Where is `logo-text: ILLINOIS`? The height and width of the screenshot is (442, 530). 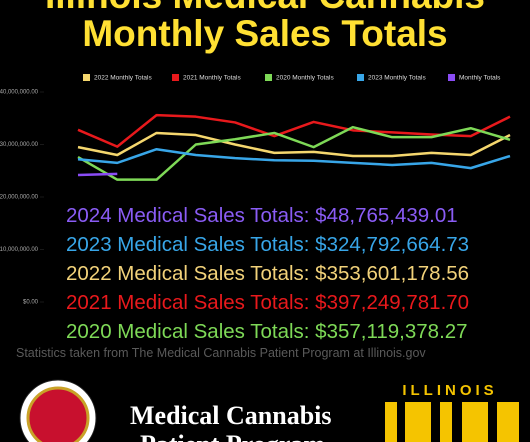 logo-text: ILLINOIS is located at coordinates (449, 390).